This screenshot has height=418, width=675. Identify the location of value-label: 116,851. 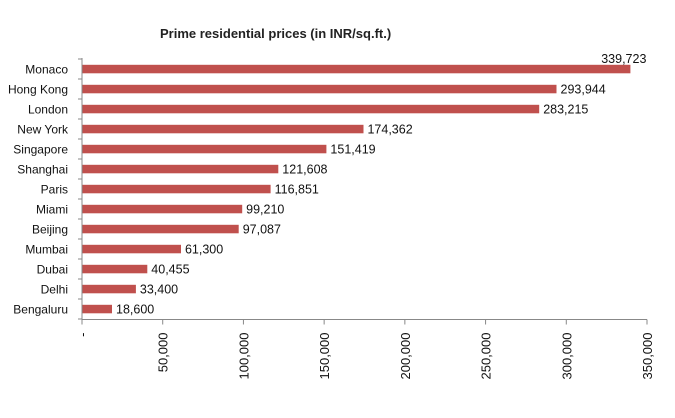
(297, 190).